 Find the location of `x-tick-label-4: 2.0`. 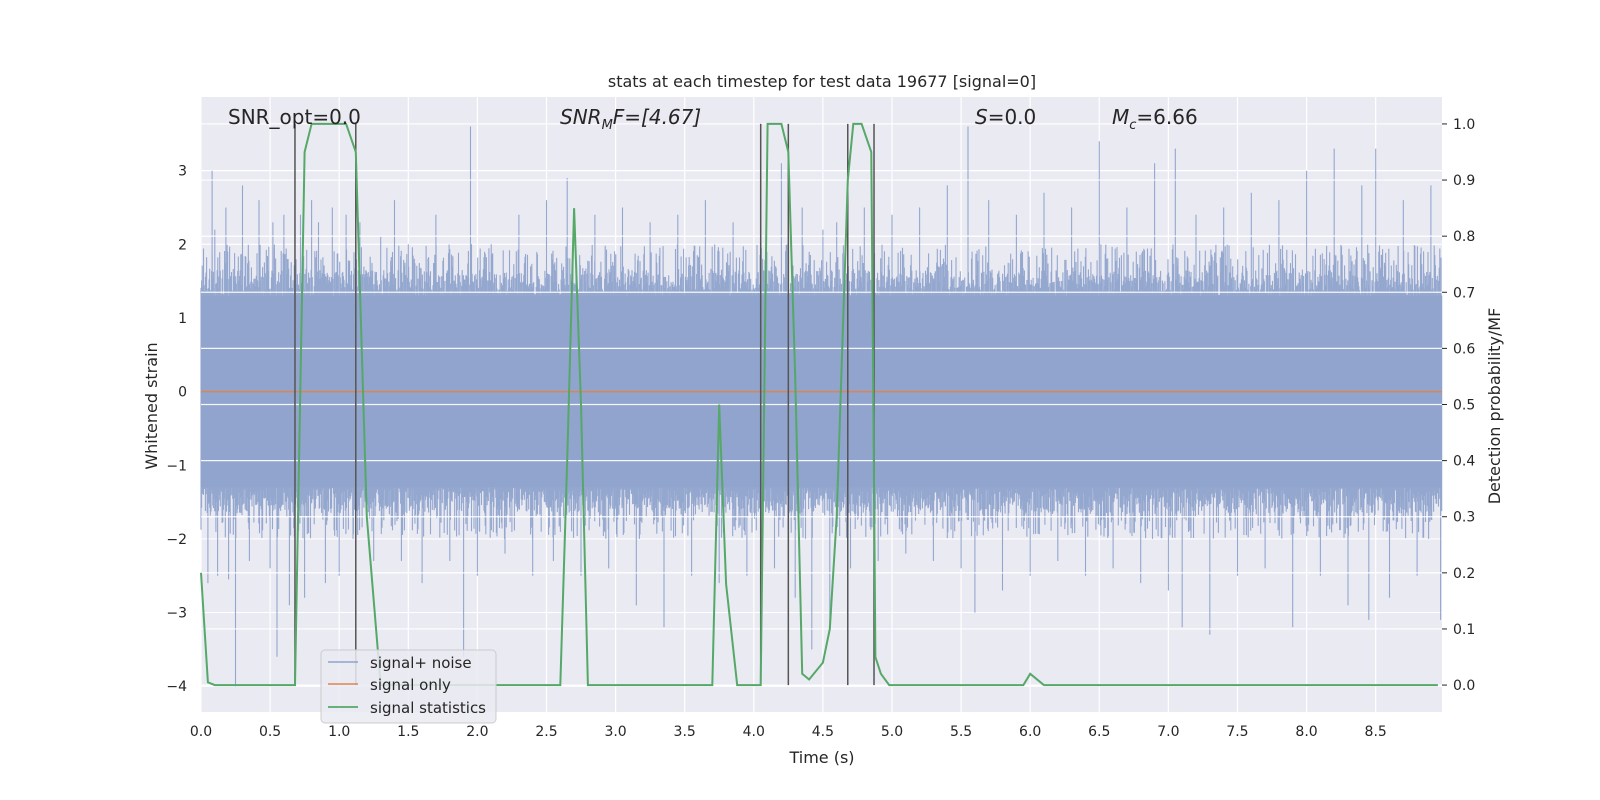

x-tick-label-4: 2.0 is located at coordinates (477, 732).